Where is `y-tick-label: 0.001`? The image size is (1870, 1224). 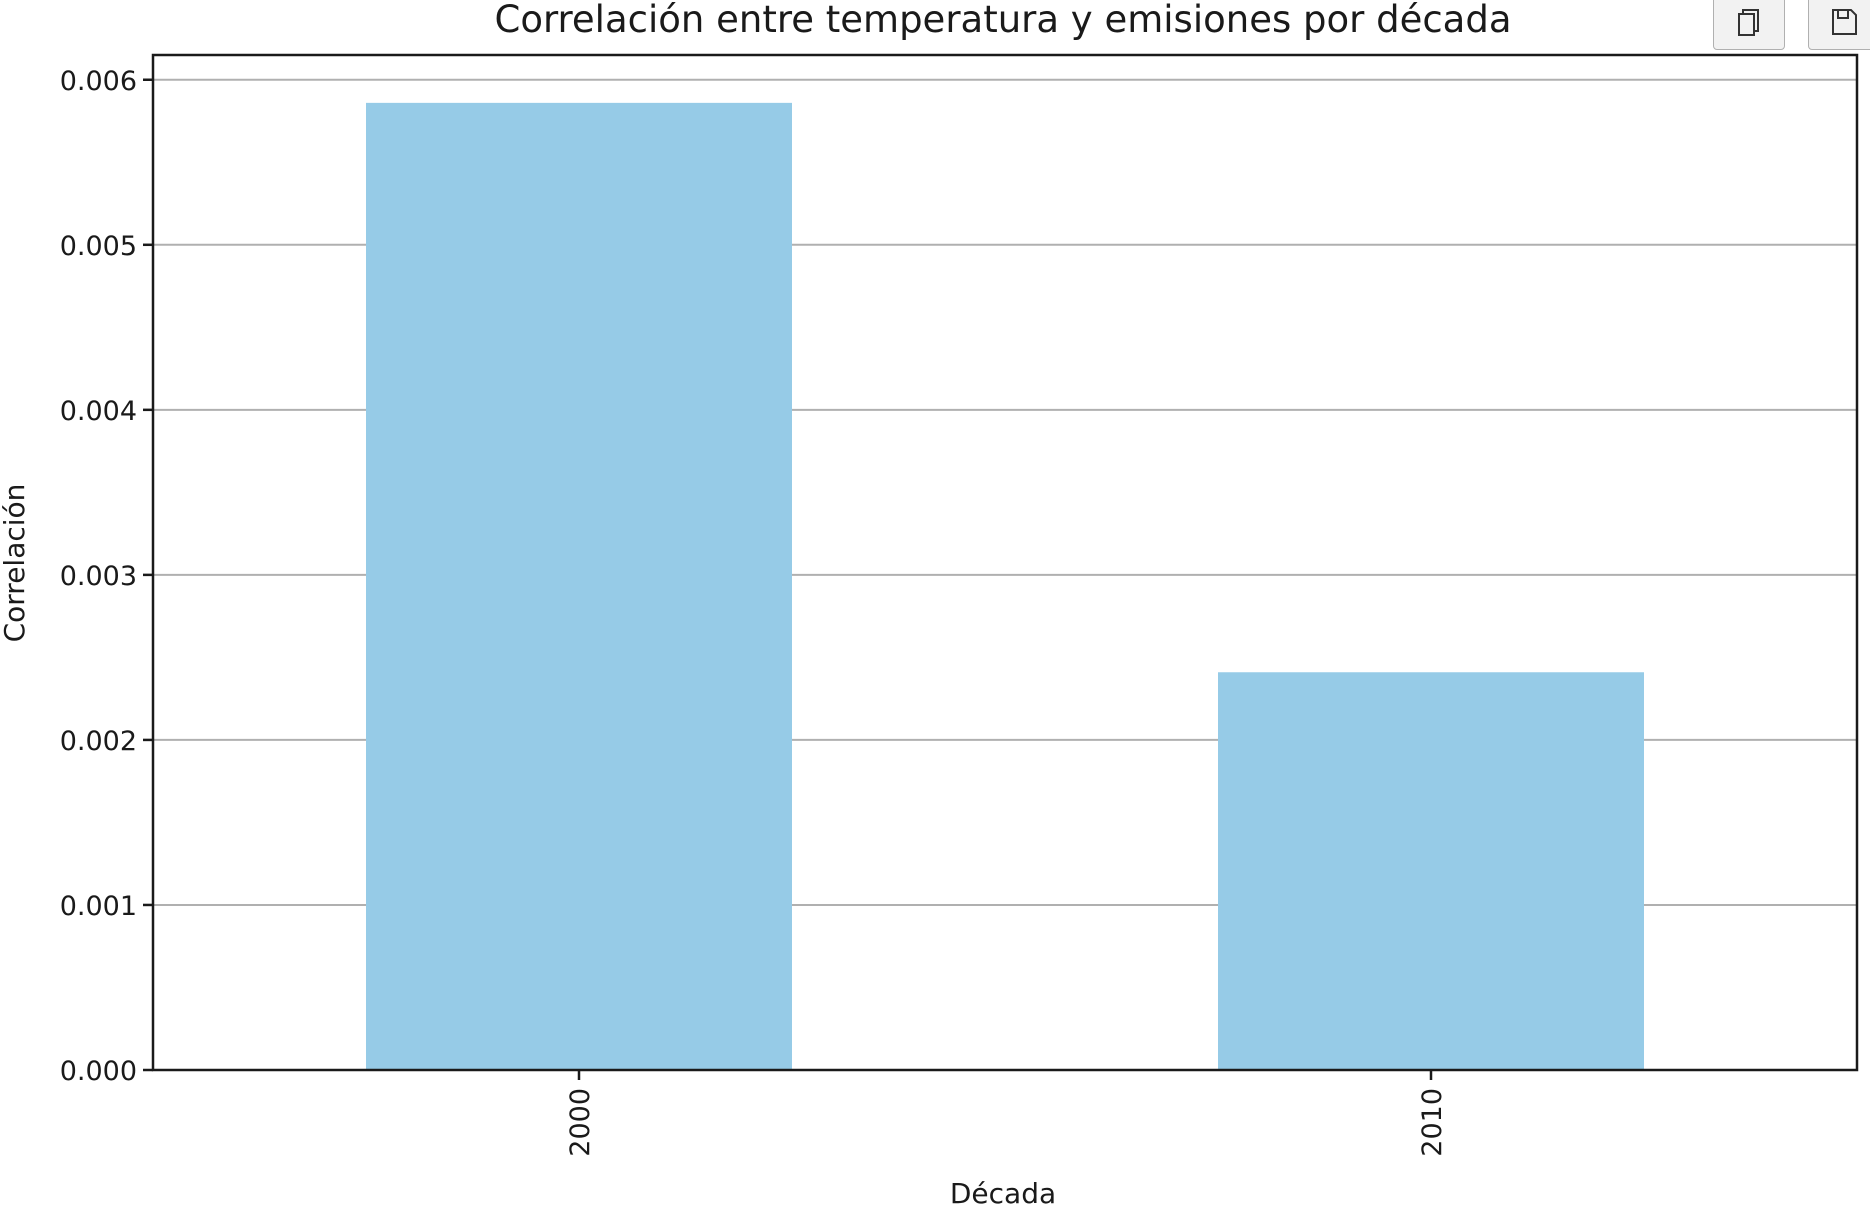 y-tick-label: 0.001 is located at coordinates (98, 906).